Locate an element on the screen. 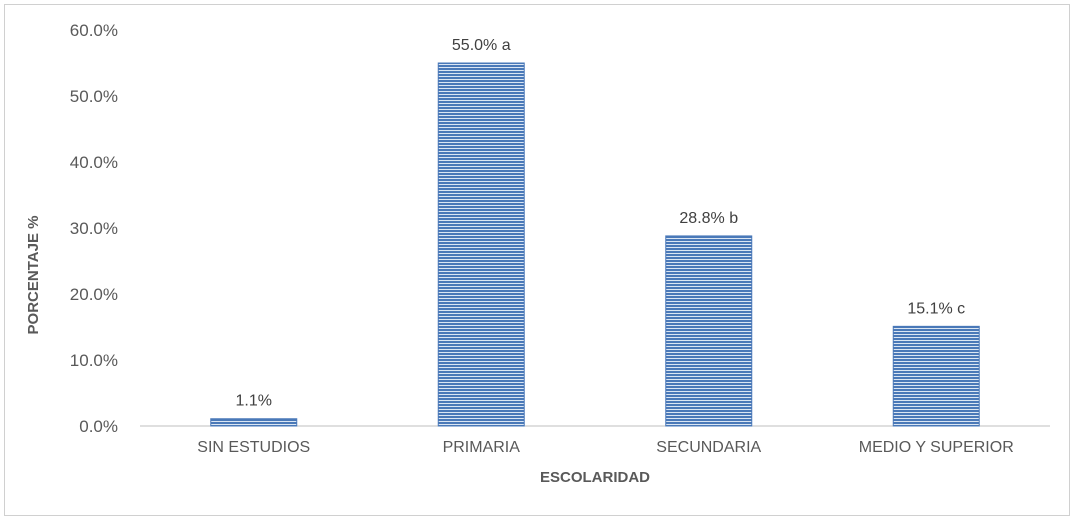  y-tick-label: 30.0% is located at coordinates (94, 228).